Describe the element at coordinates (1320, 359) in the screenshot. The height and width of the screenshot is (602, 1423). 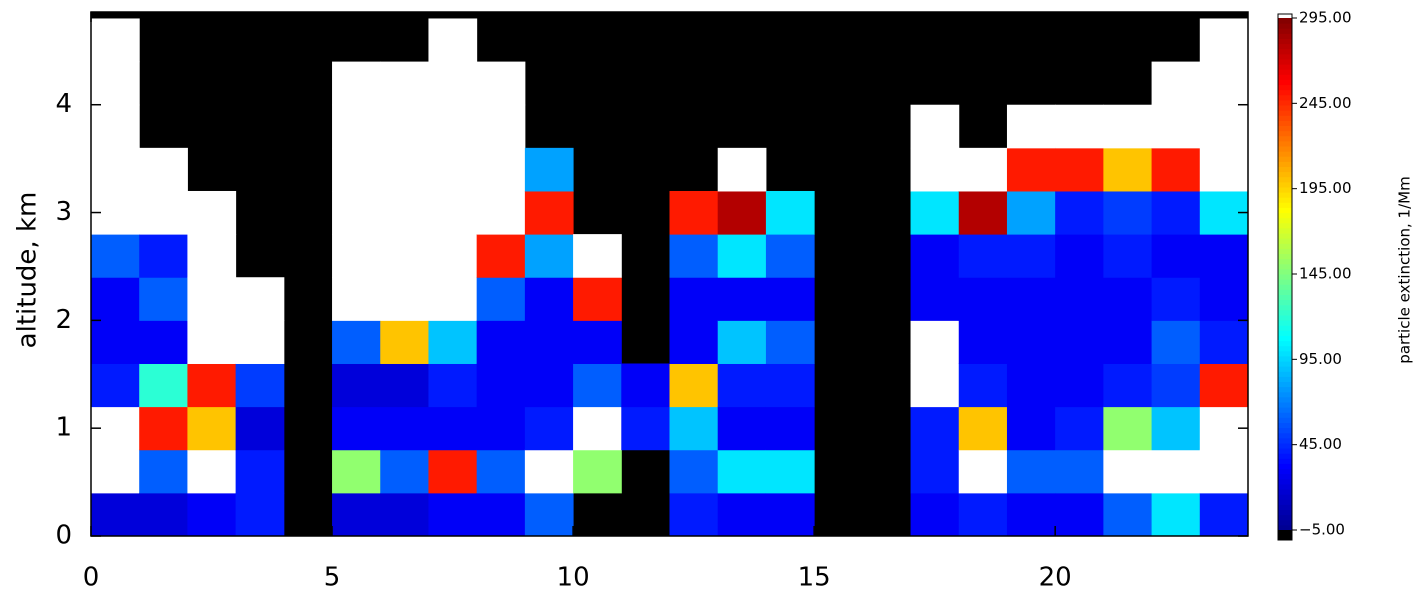
I see `colorbar-tick-label: 95.00` at that location.